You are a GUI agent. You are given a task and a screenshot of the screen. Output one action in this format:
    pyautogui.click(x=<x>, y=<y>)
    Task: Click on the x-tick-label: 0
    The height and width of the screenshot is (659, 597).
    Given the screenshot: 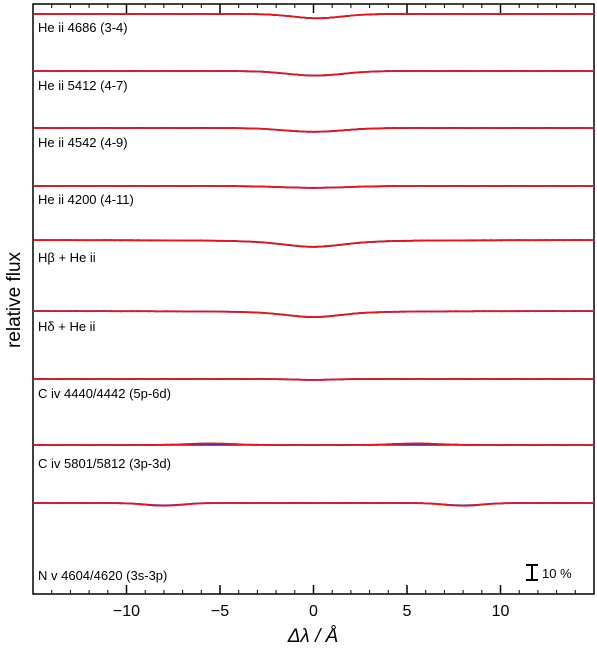 What is the action you would take?
    pyautogui.click(x=313, y=611)
    